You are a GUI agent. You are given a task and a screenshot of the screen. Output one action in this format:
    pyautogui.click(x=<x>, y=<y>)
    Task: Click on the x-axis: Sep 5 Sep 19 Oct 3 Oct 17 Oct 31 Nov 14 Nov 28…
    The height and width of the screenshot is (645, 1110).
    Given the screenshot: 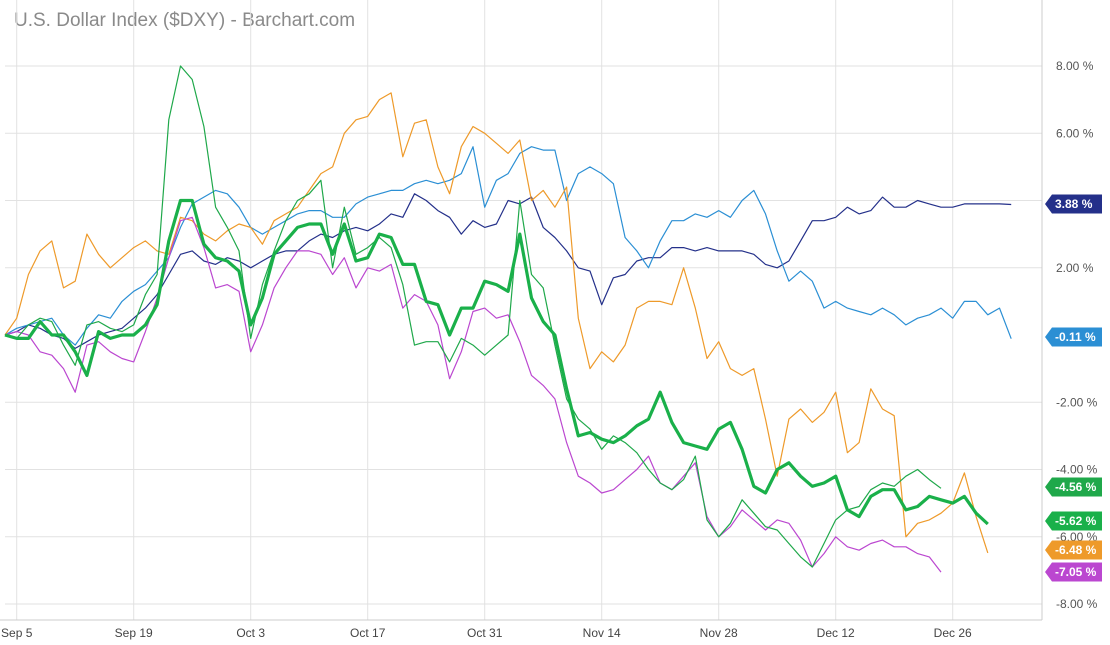 What is the action you would take?
    pyautogui.click(x=486, y=633)
    